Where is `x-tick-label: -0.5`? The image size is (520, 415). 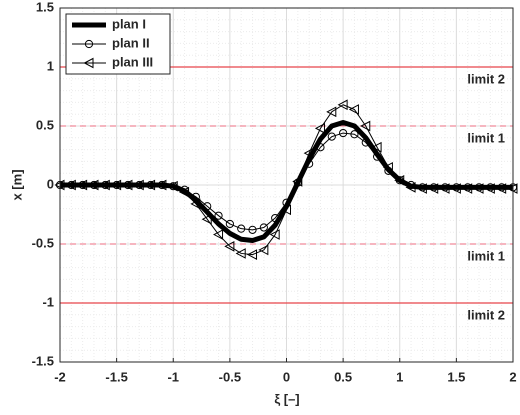
x-tick-label: -0.5 is located at coordinates (230, 376).